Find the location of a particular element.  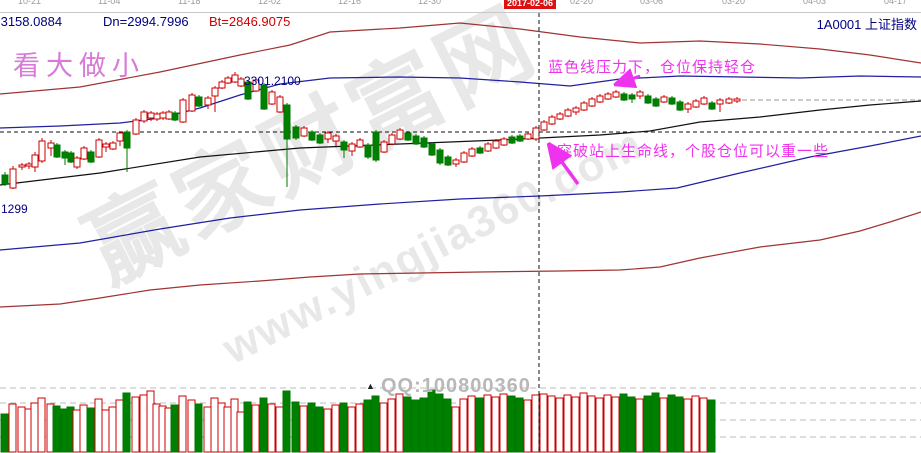

date-tick: 10-21 is located at coordinates (30, 3).